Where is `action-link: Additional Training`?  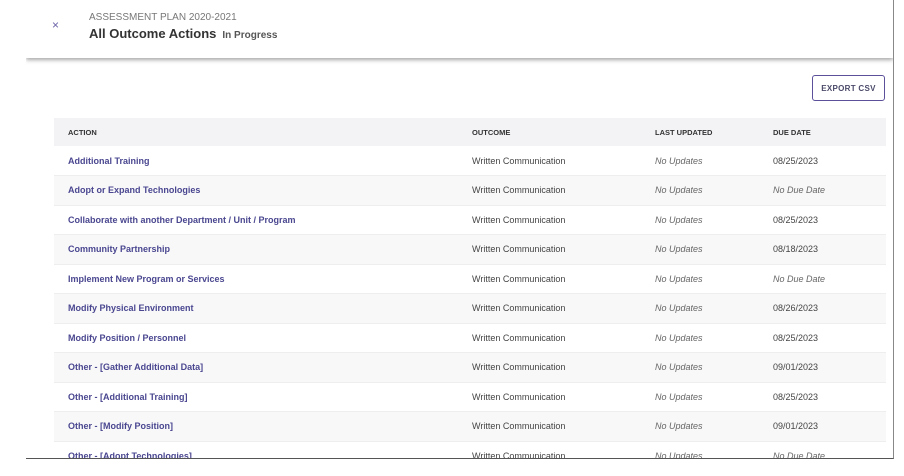
action-link: Additional Training is located at coordinates (256, 161).